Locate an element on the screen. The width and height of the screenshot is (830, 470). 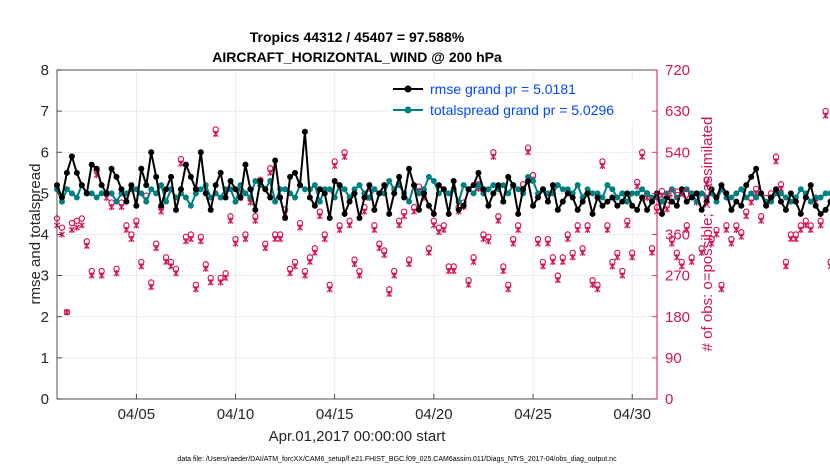
x-tick-label: 04/15 is located at coordinates (335, 414).